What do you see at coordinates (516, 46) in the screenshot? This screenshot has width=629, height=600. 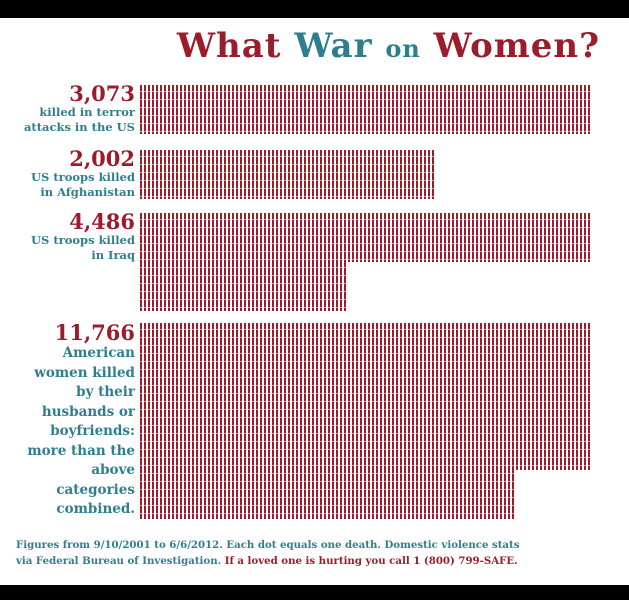 I see `title-word-women: Women?` at bounding box center [516, 46].